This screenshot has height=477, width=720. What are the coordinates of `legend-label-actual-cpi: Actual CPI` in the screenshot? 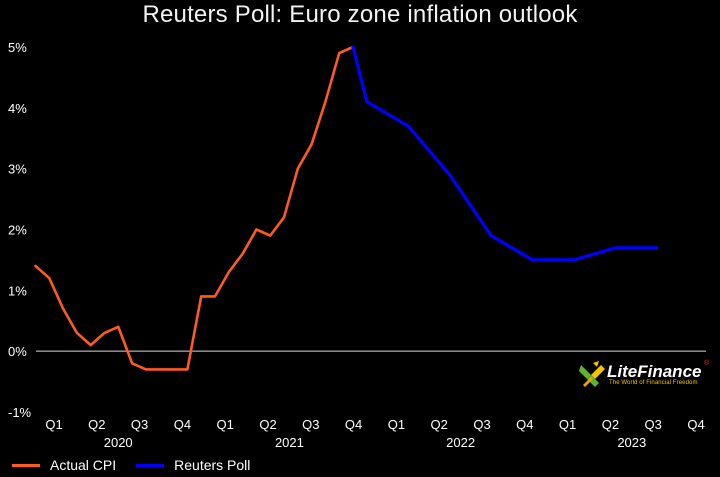 It's located at (83, 465).